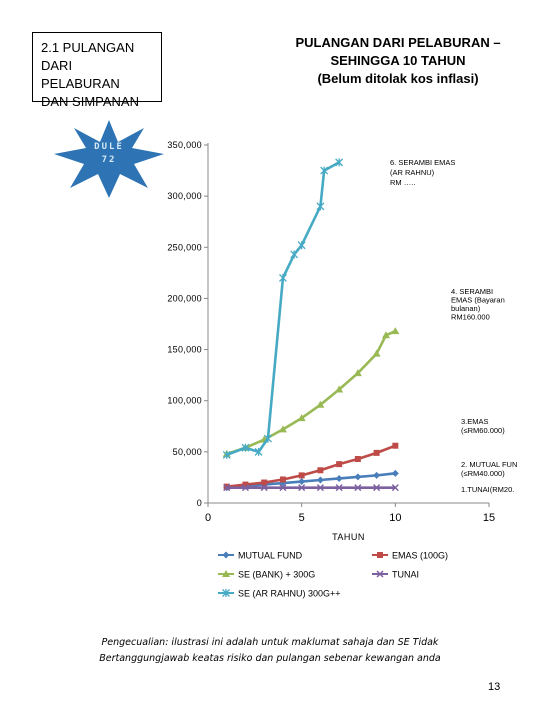 Image resolution: width=540 pixels, height=720 pixels. Describe the element at coordinates (398, 42) in the screenshot. I see `heading-line: PULANGAN DARI PELABURAN –` at that location.